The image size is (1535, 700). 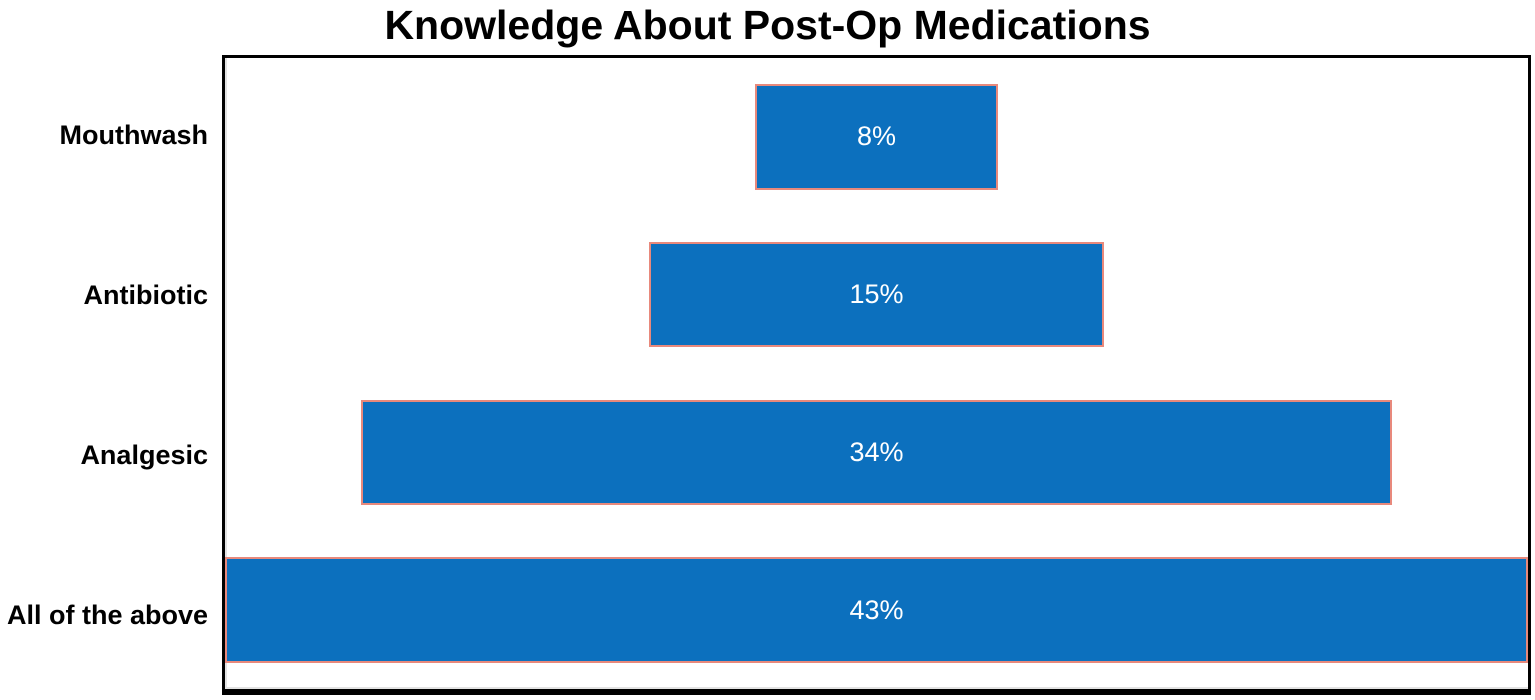 I want to click on bar-value-label-mouthwash: 8%, so click(x=876, y=136).